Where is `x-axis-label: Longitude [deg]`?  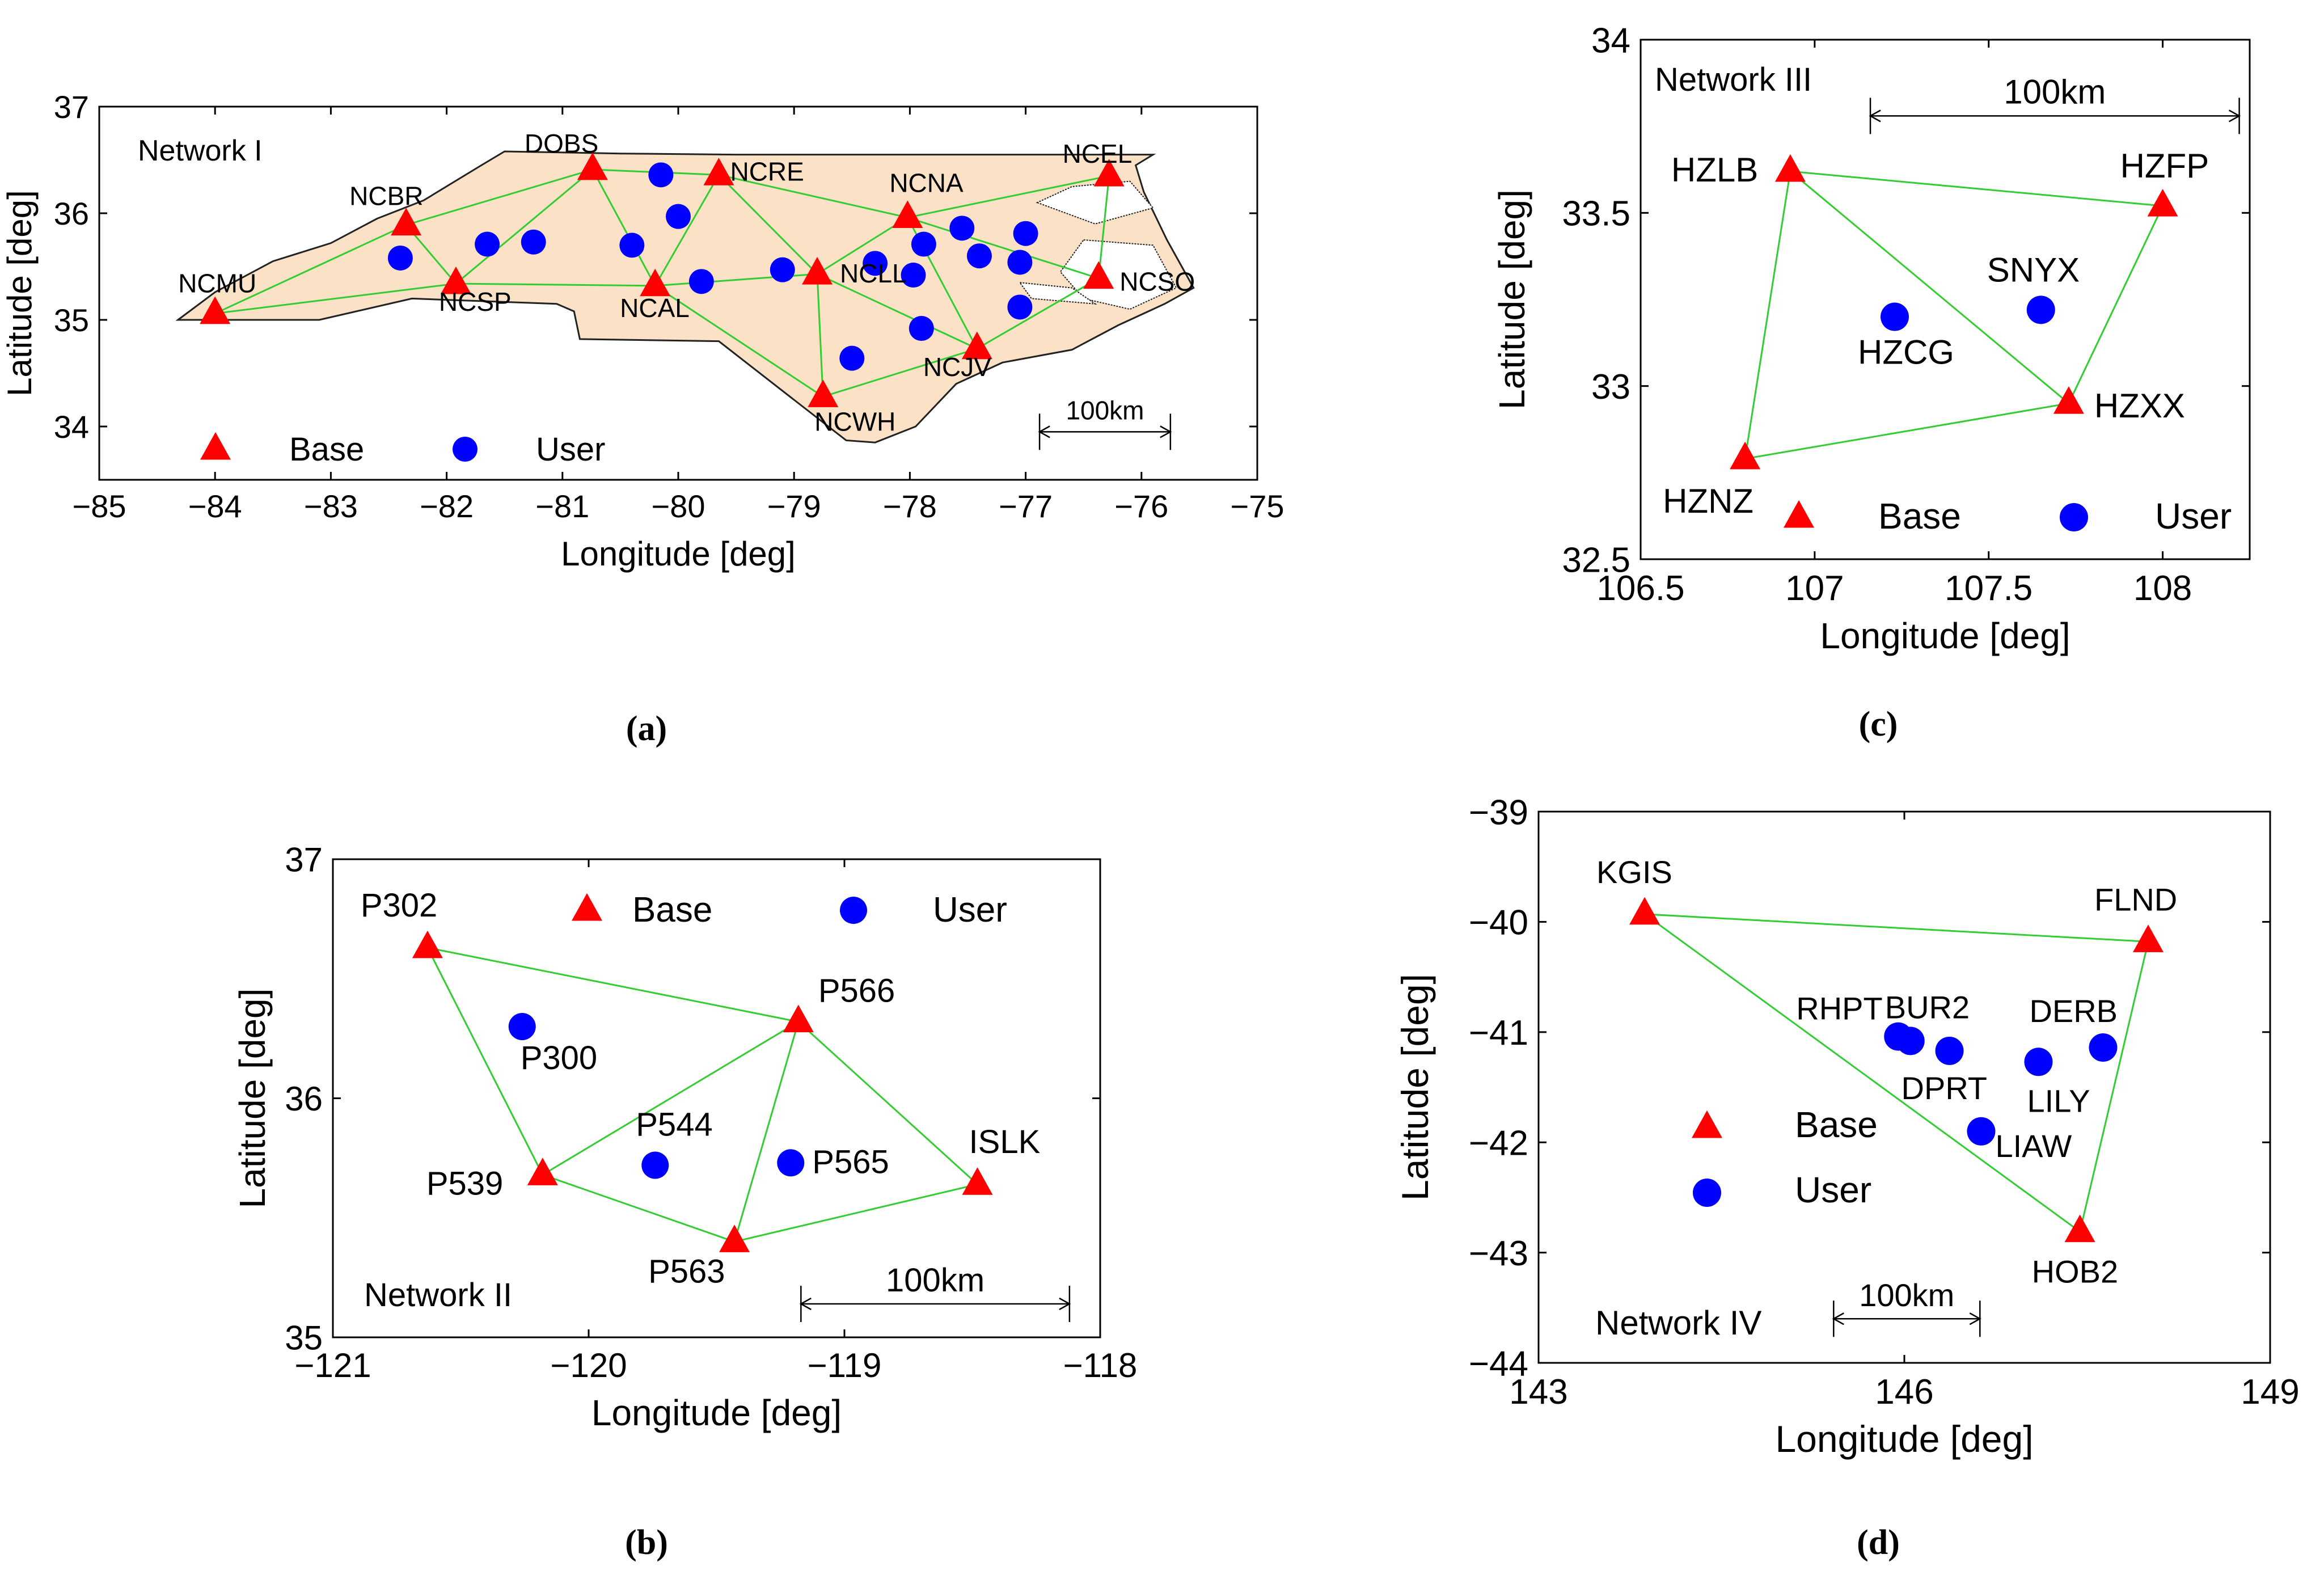 x-axis-label: Longitude [deg] is located at coordinates (678, 554).